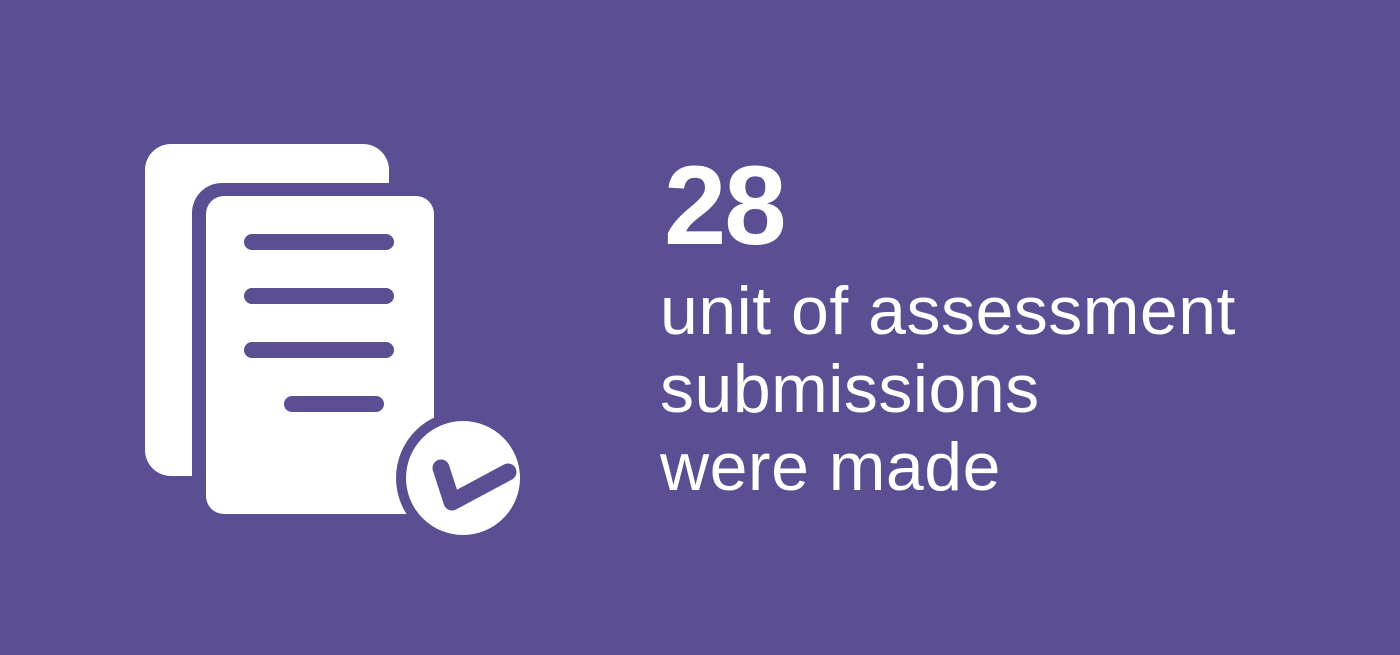  What do you see at coordinates (948, 311) in the screenshot?
I see `stat-description-line-1: unit of assessment` at bounding box center [948, 311].